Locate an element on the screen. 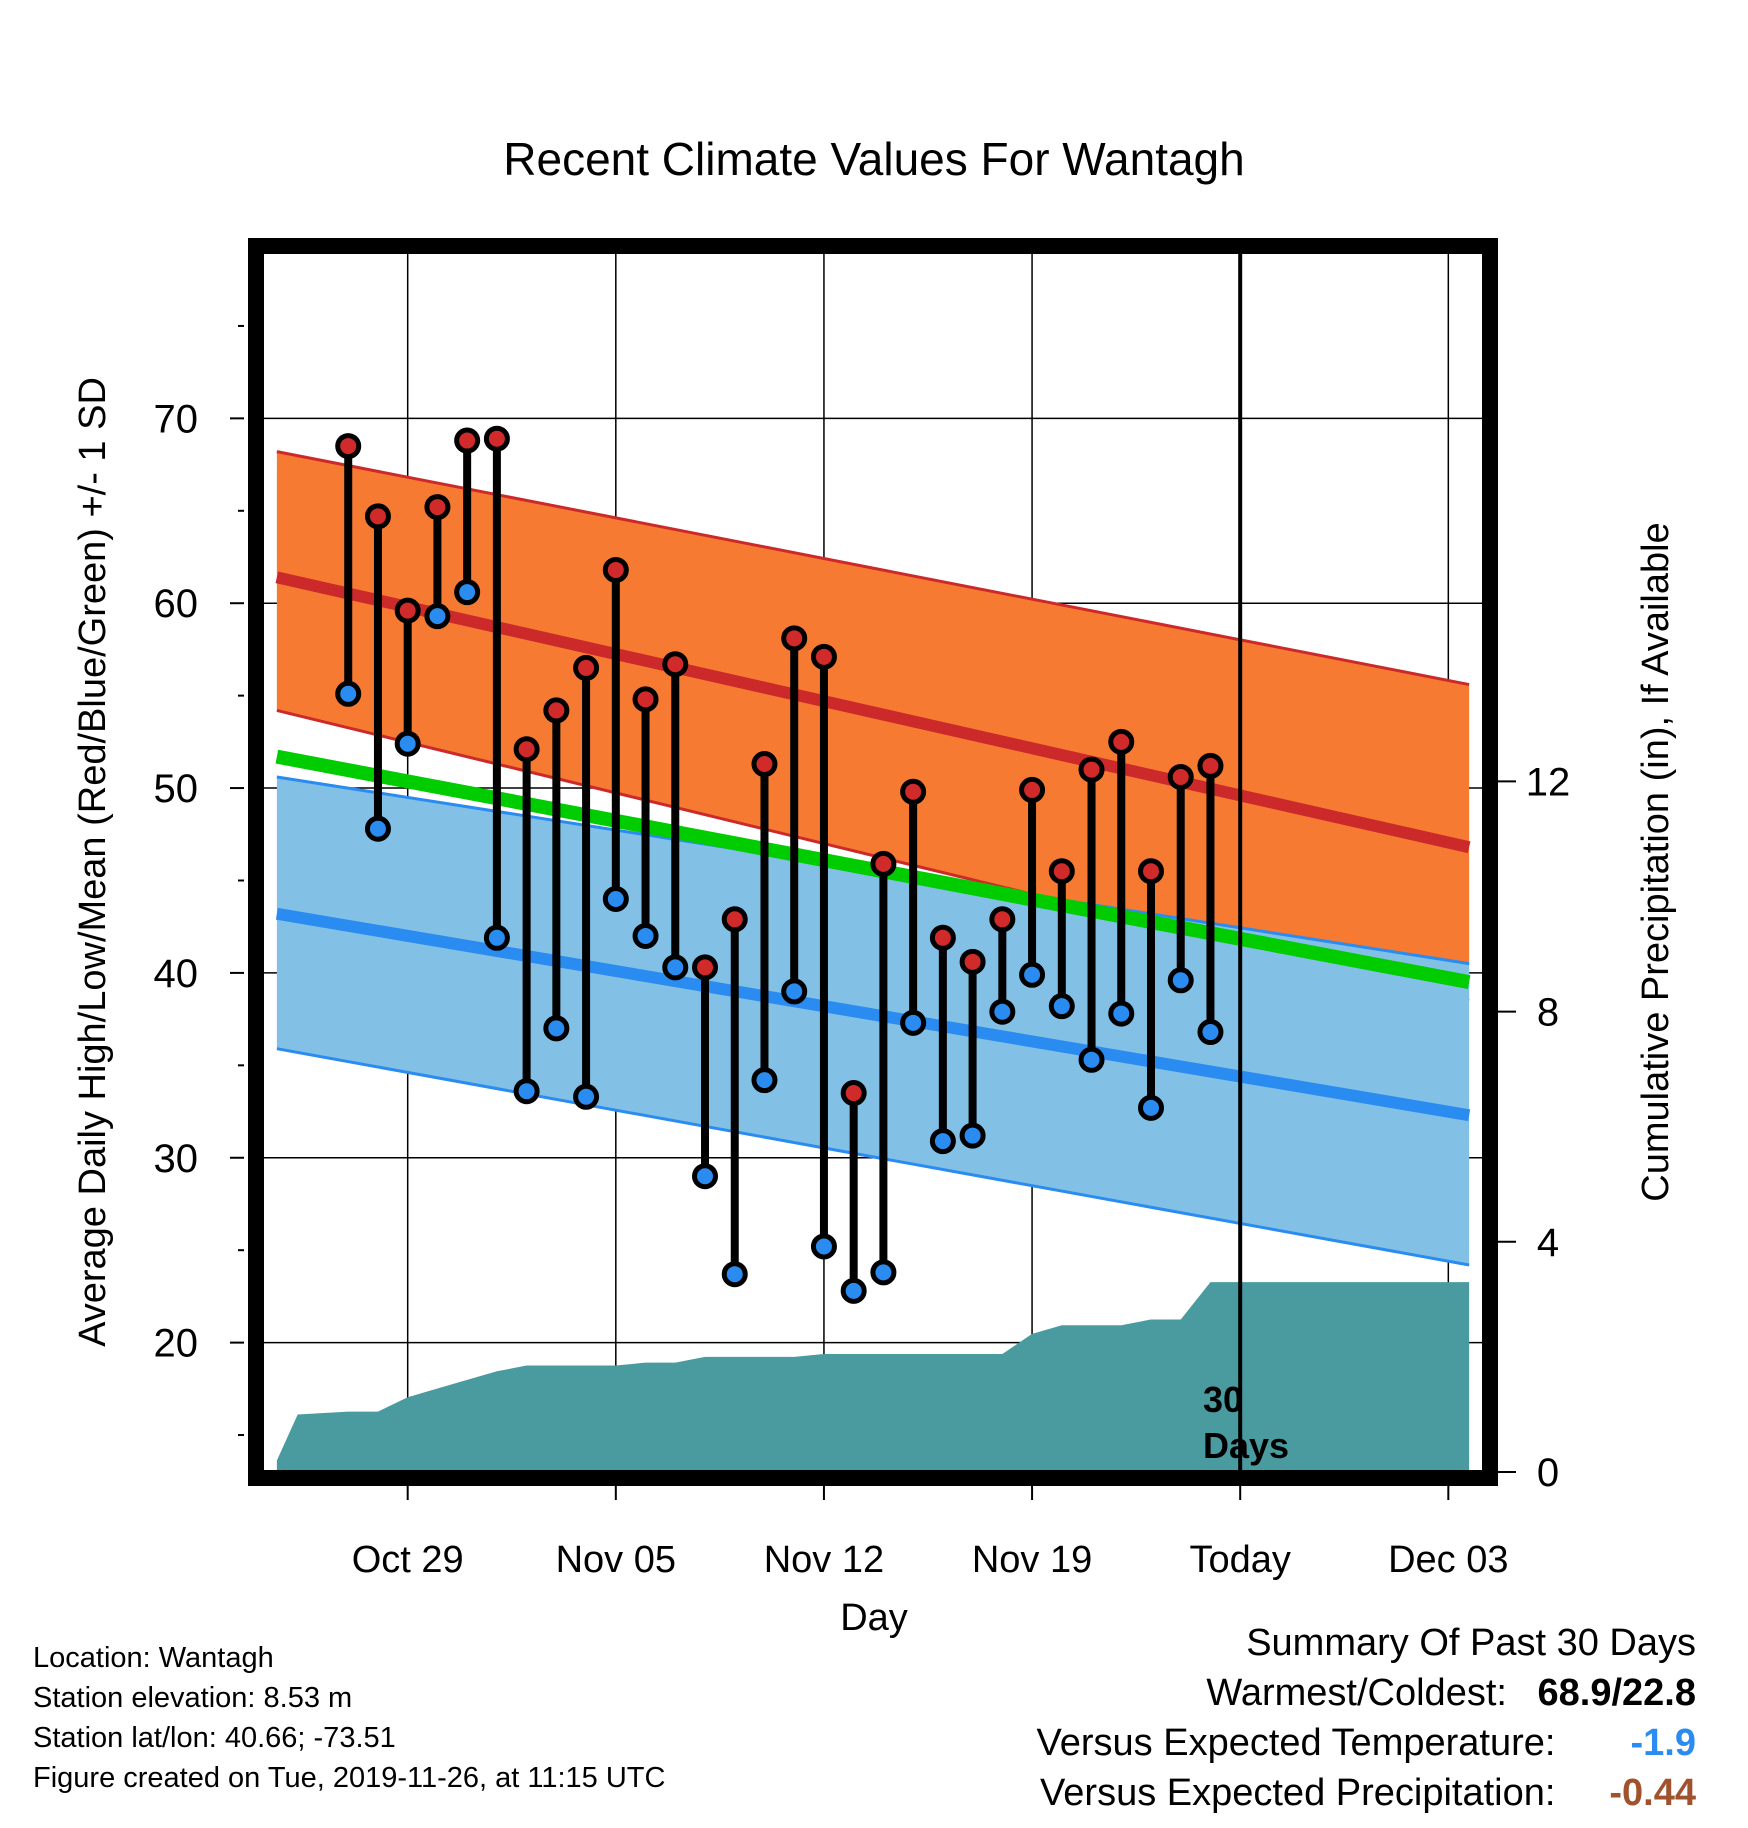  x-tick-label: Nov 05 is located at coordinates (616, 1560).